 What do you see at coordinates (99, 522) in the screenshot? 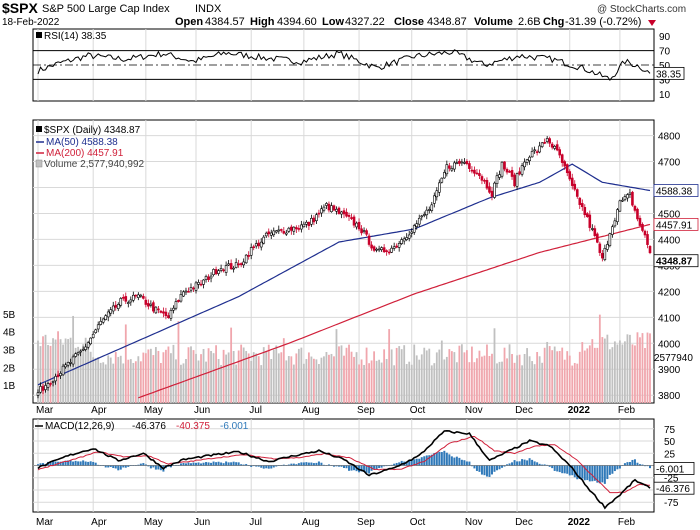
I see `macd-x-label: Apr` at bounding box center [99, 522].